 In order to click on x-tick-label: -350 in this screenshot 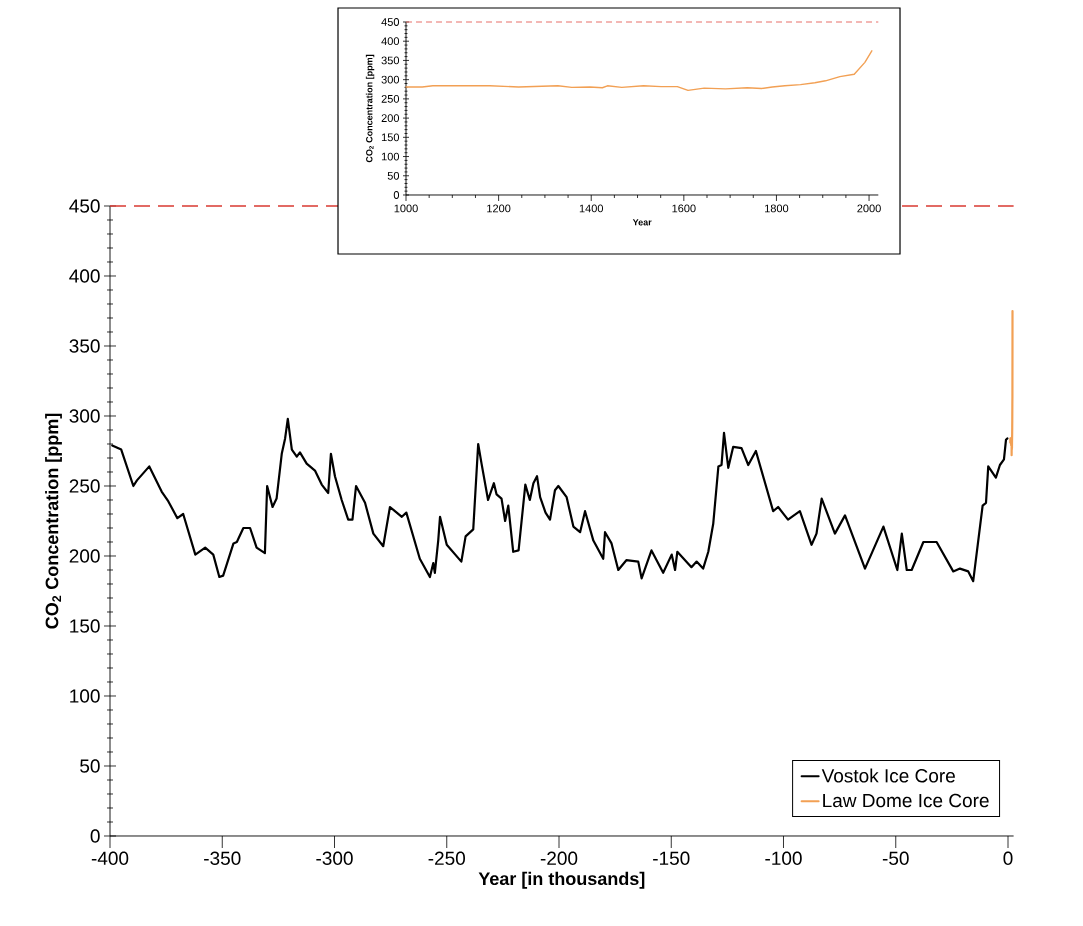, I will do `click(222, 858)`.